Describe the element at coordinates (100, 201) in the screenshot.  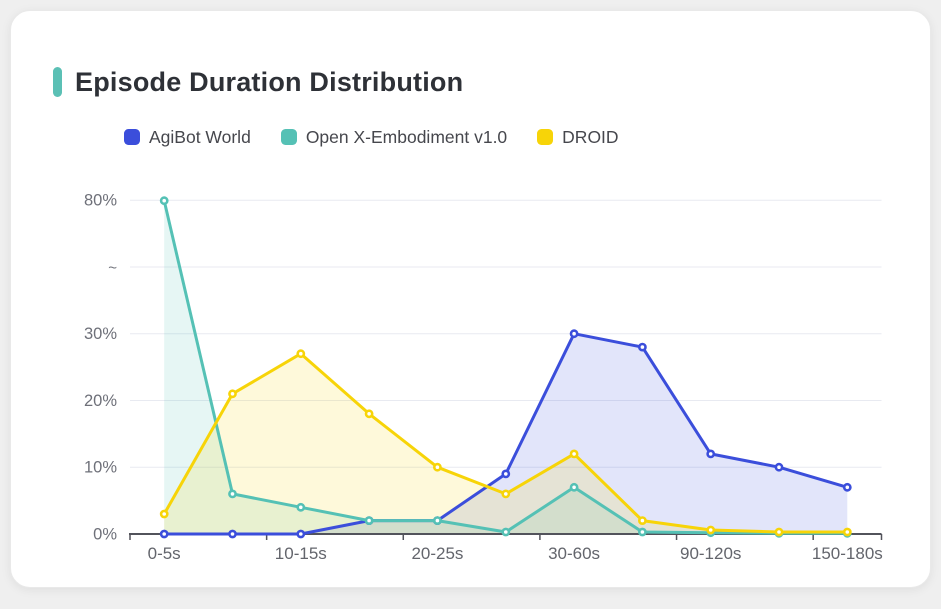
I see `y-axis-label: 80%` at that location.